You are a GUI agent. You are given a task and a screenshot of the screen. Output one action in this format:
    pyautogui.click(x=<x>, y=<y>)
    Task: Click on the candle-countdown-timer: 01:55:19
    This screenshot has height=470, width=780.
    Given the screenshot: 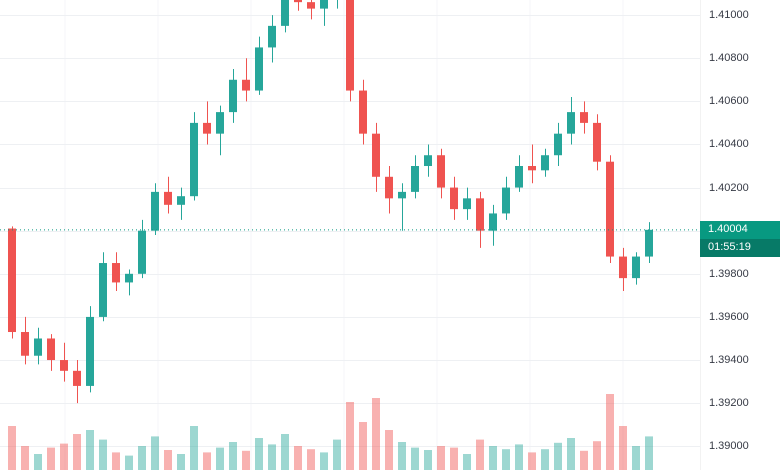 What is the action you would take?
    pyautogui.click(x=740, y=247)
    